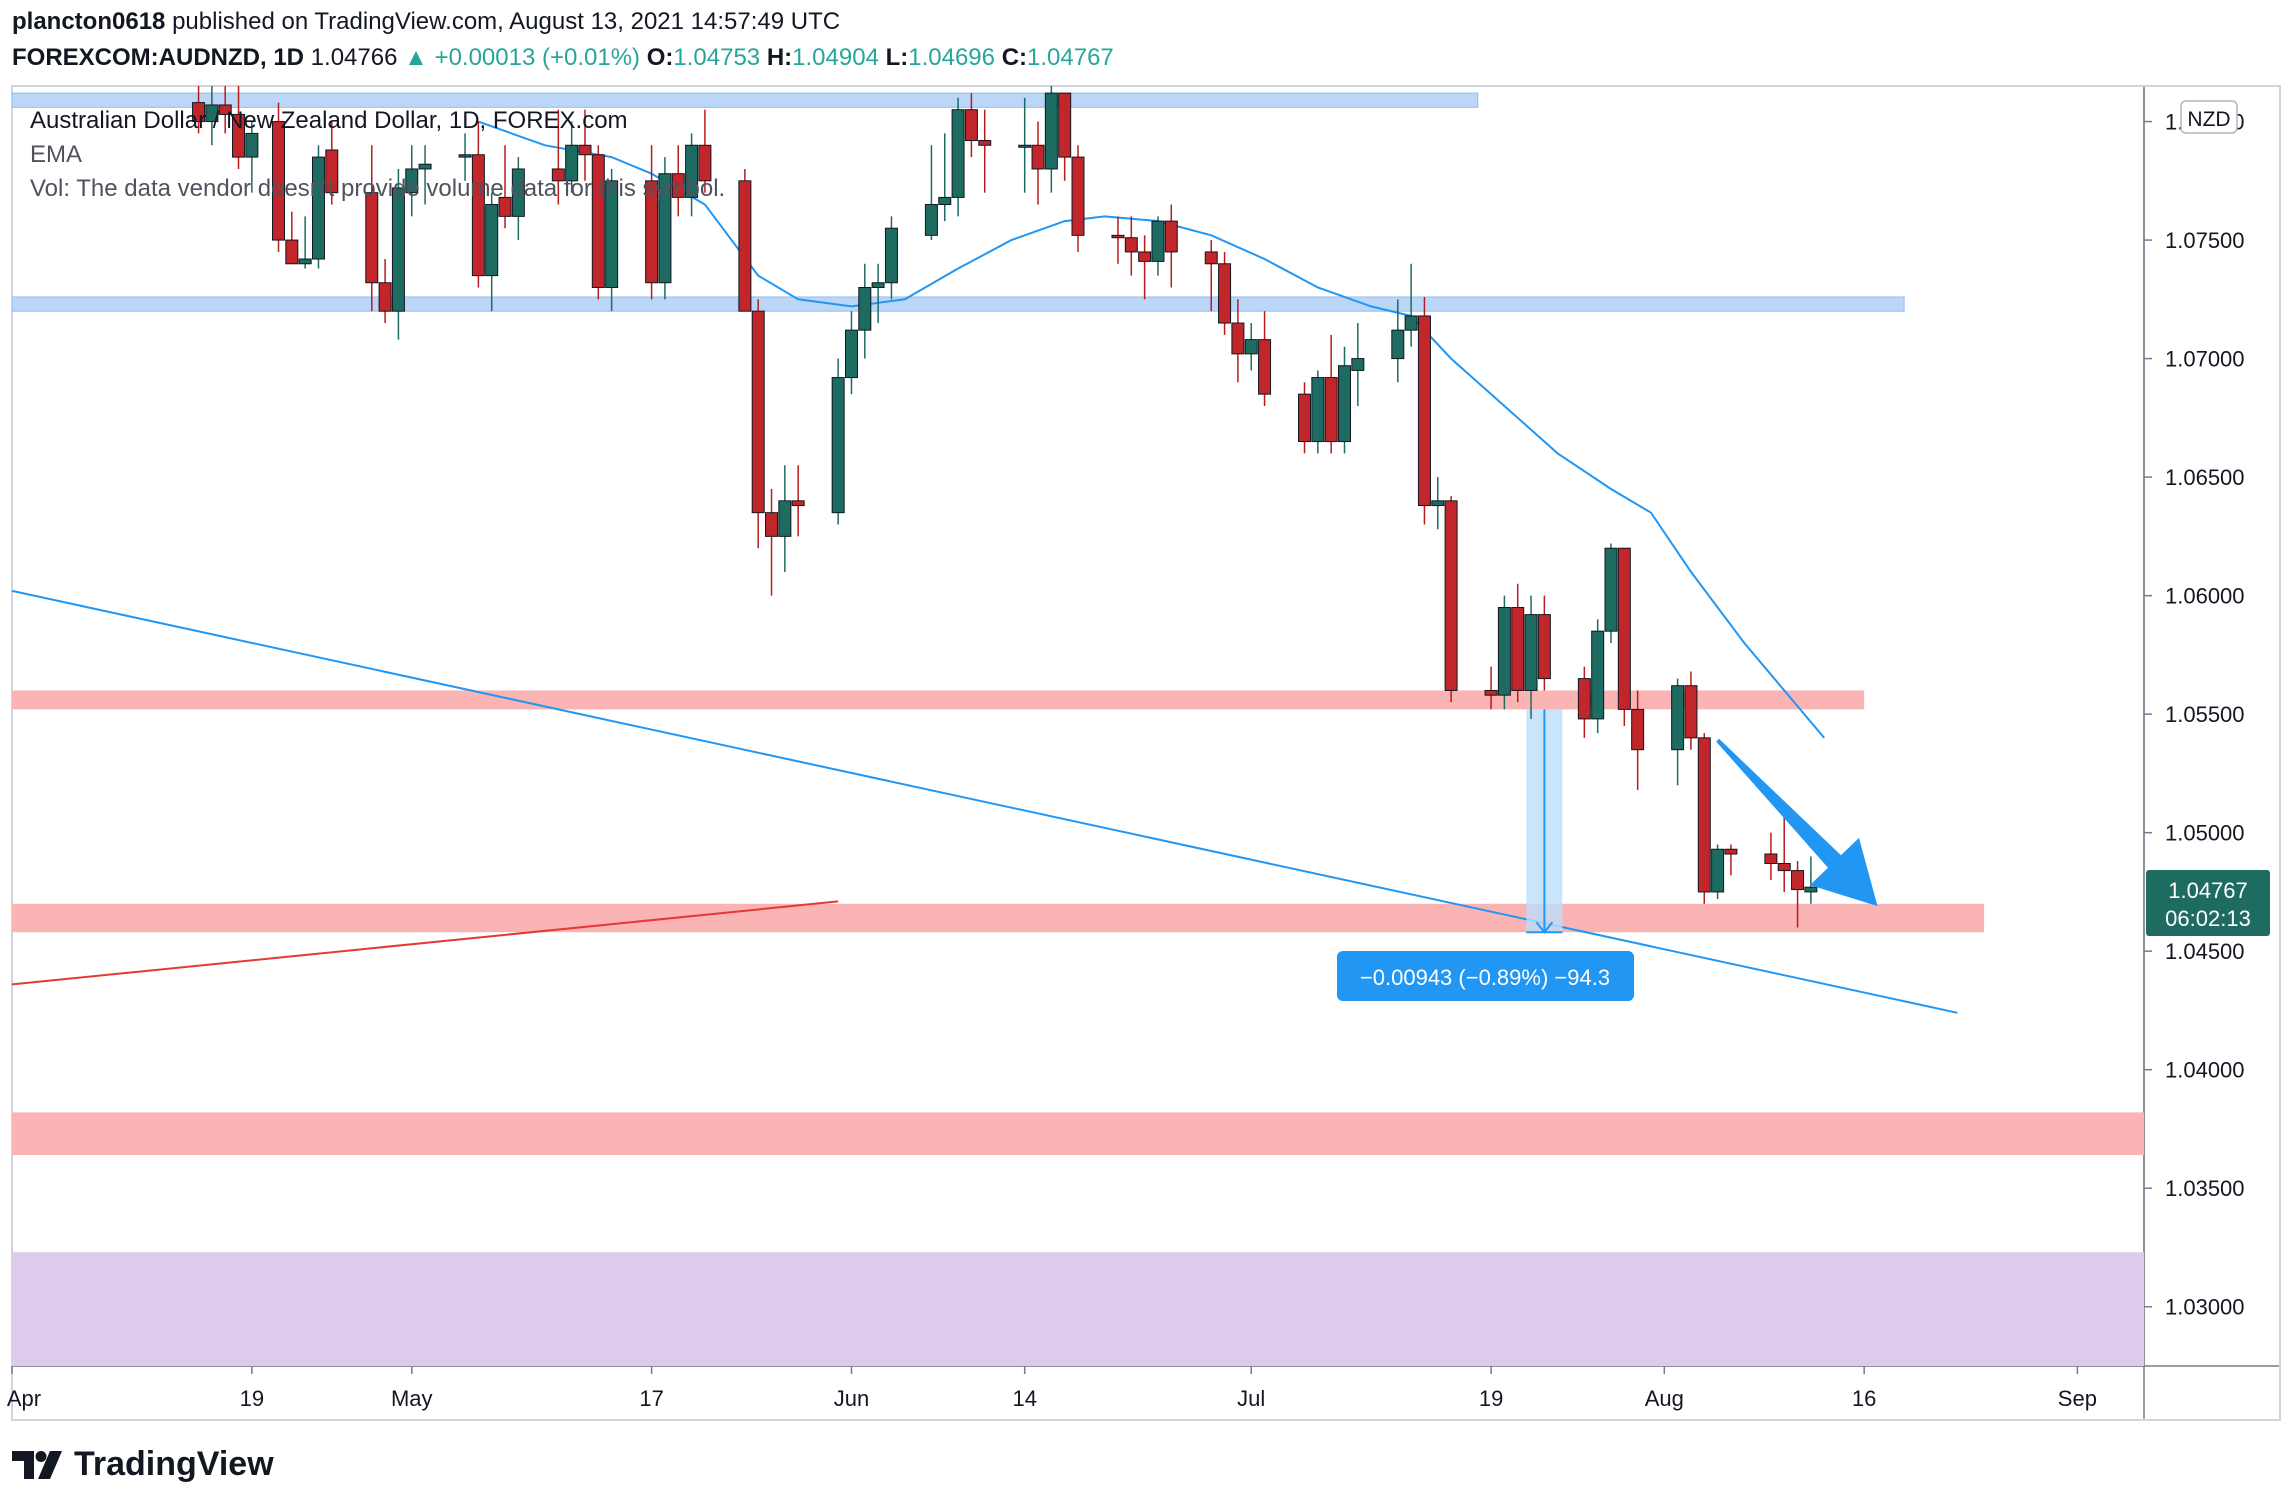 The height and width of the screenshot is (1498, 2294). I want to click on tradingview-logo: TradingView, so click(143, 1464).